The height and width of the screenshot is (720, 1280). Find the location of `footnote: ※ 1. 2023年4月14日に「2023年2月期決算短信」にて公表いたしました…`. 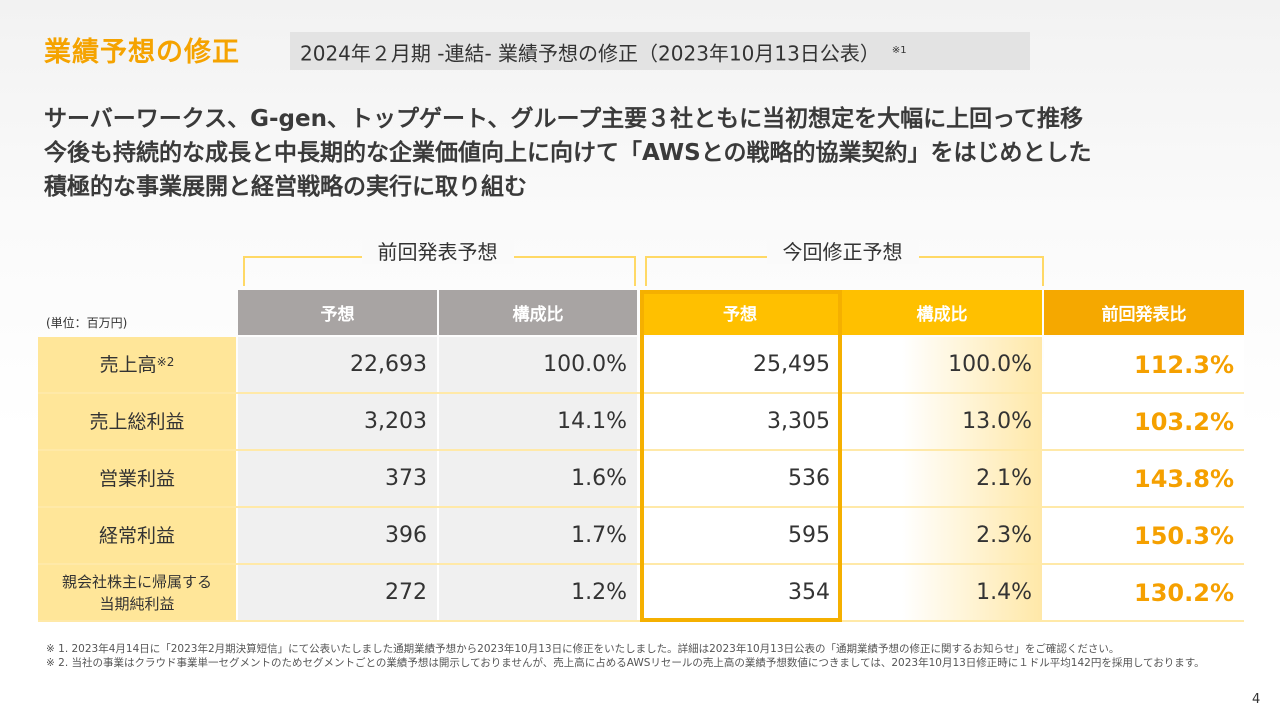

footnote: ※ 1. 2023年4月14日に「2023年2月期決算短信」にて公表いたしました… is located at coordinates (583, 649).